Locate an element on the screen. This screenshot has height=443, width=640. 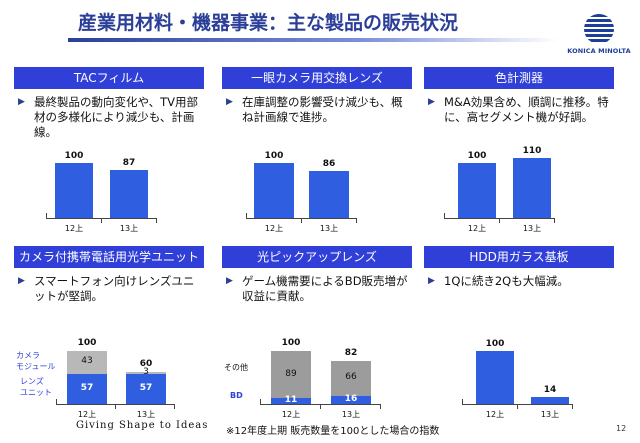
panel-header: カメラ付携帯電話用光学ユニット is located at coordinates (109, 257).